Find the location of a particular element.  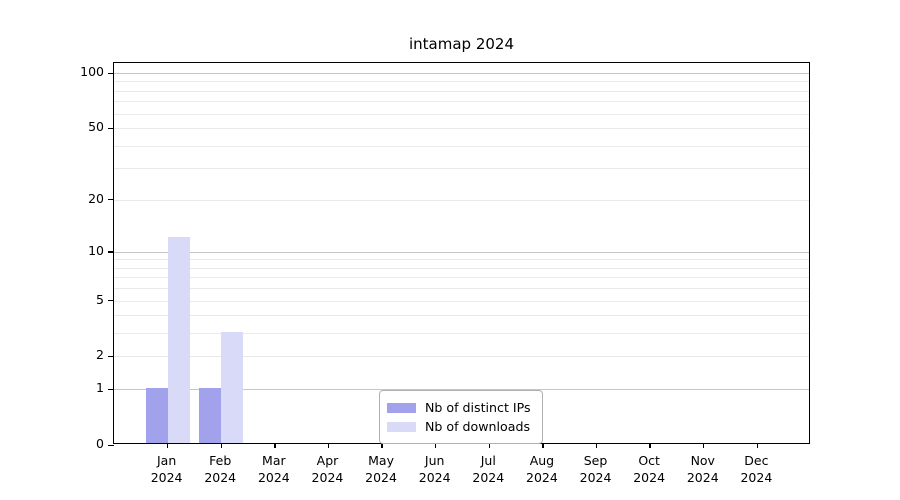

x-tick-month: Jan is located at coordinates (166, 460).